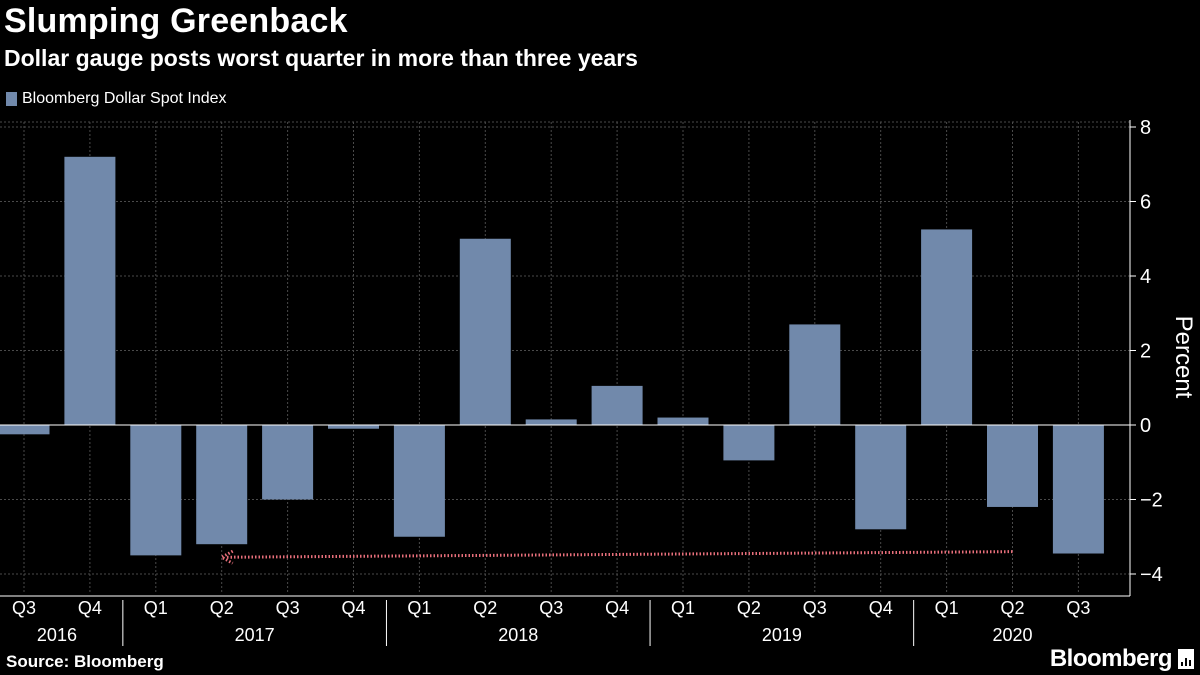  What do you see at coordinates (1151, 501) in the screenshot?
I see `y-tick-label: −2` at bounding box center [1151, 501].